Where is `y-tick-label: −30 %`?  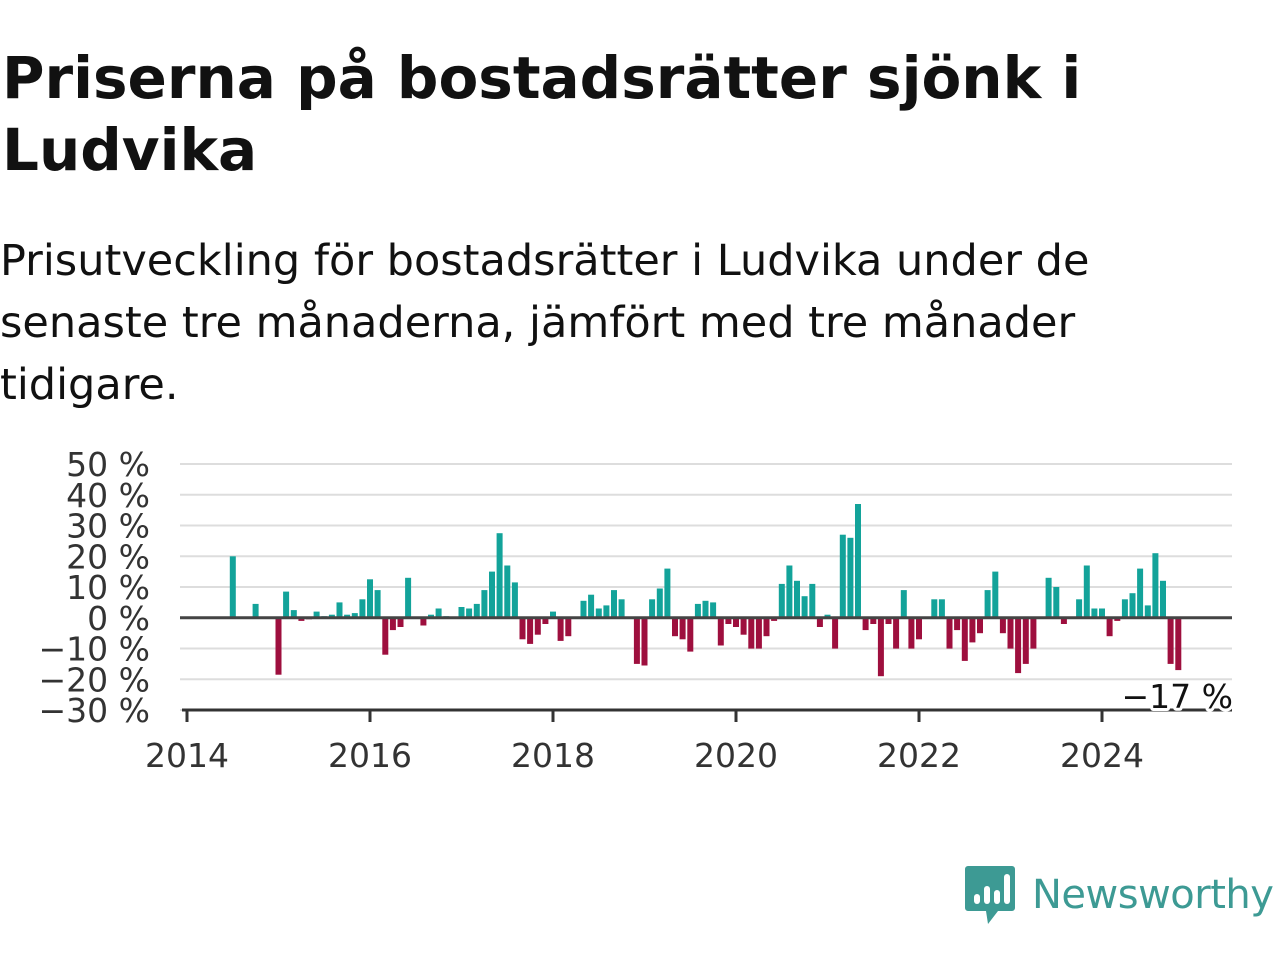
y-tick-label: −30 % is located at coordinates (95, 710).